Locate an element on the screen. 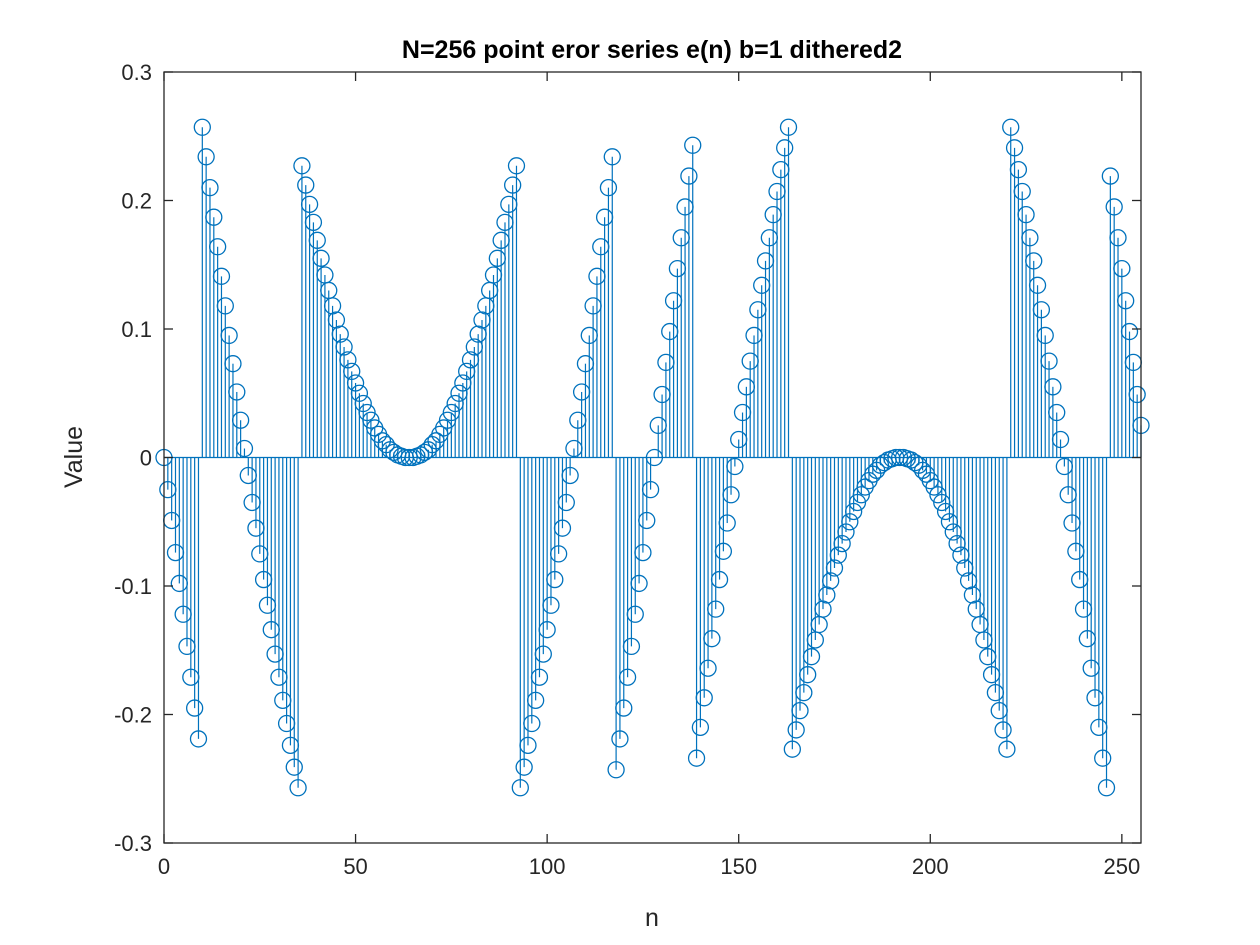  y-axis-label: Value is located at coordinates (74, 457).